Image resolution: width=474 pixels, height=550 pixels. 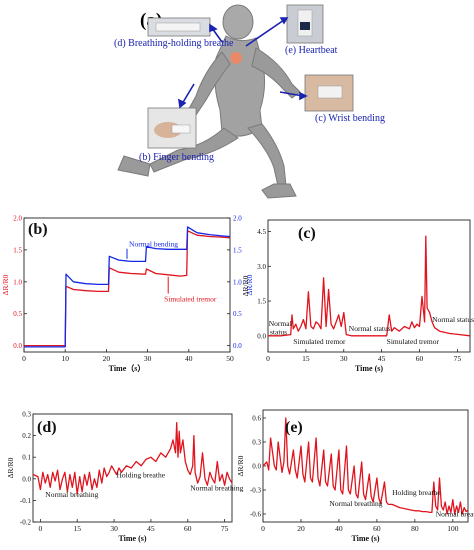 I want to click on x-tick-label: 80, so click(x=415, y=528).